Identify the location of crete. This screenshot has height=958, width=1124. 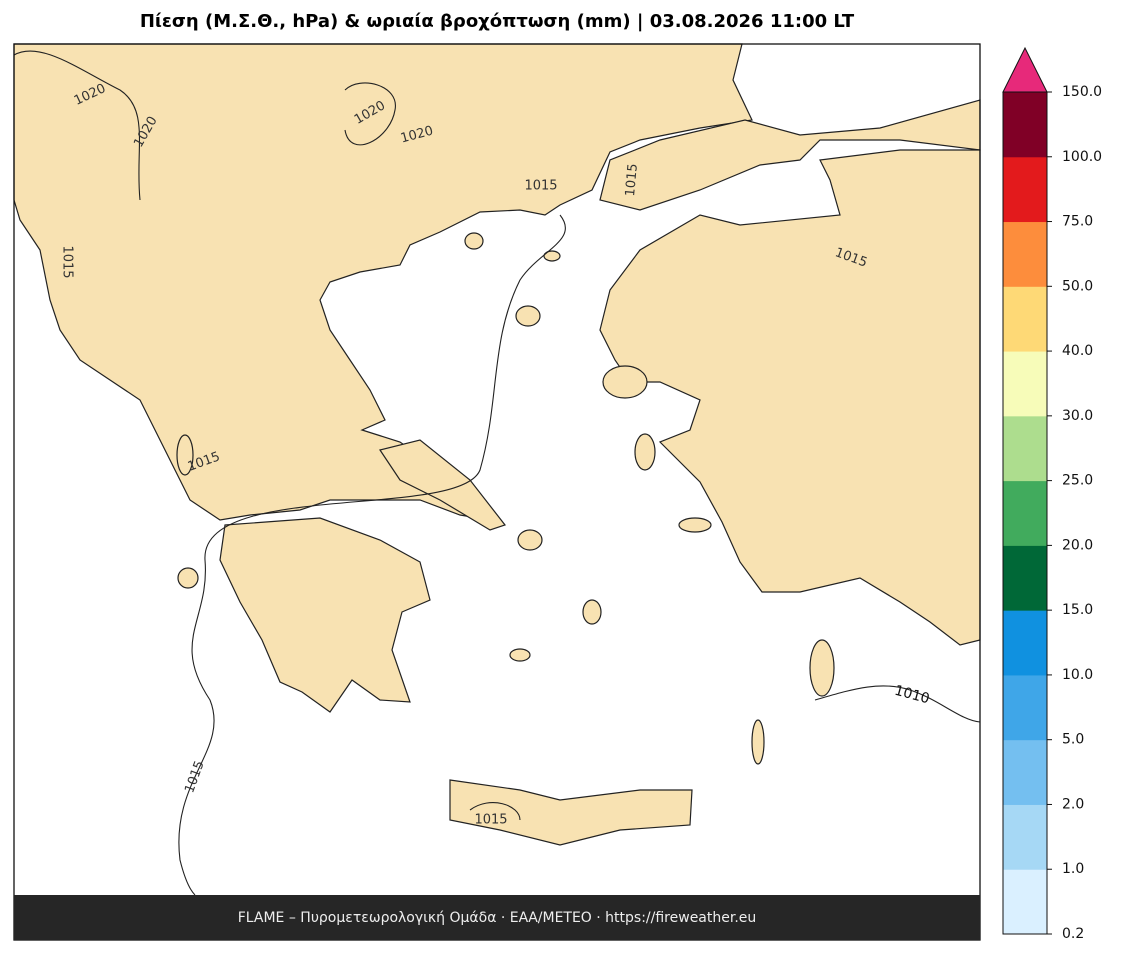
(571, 812).